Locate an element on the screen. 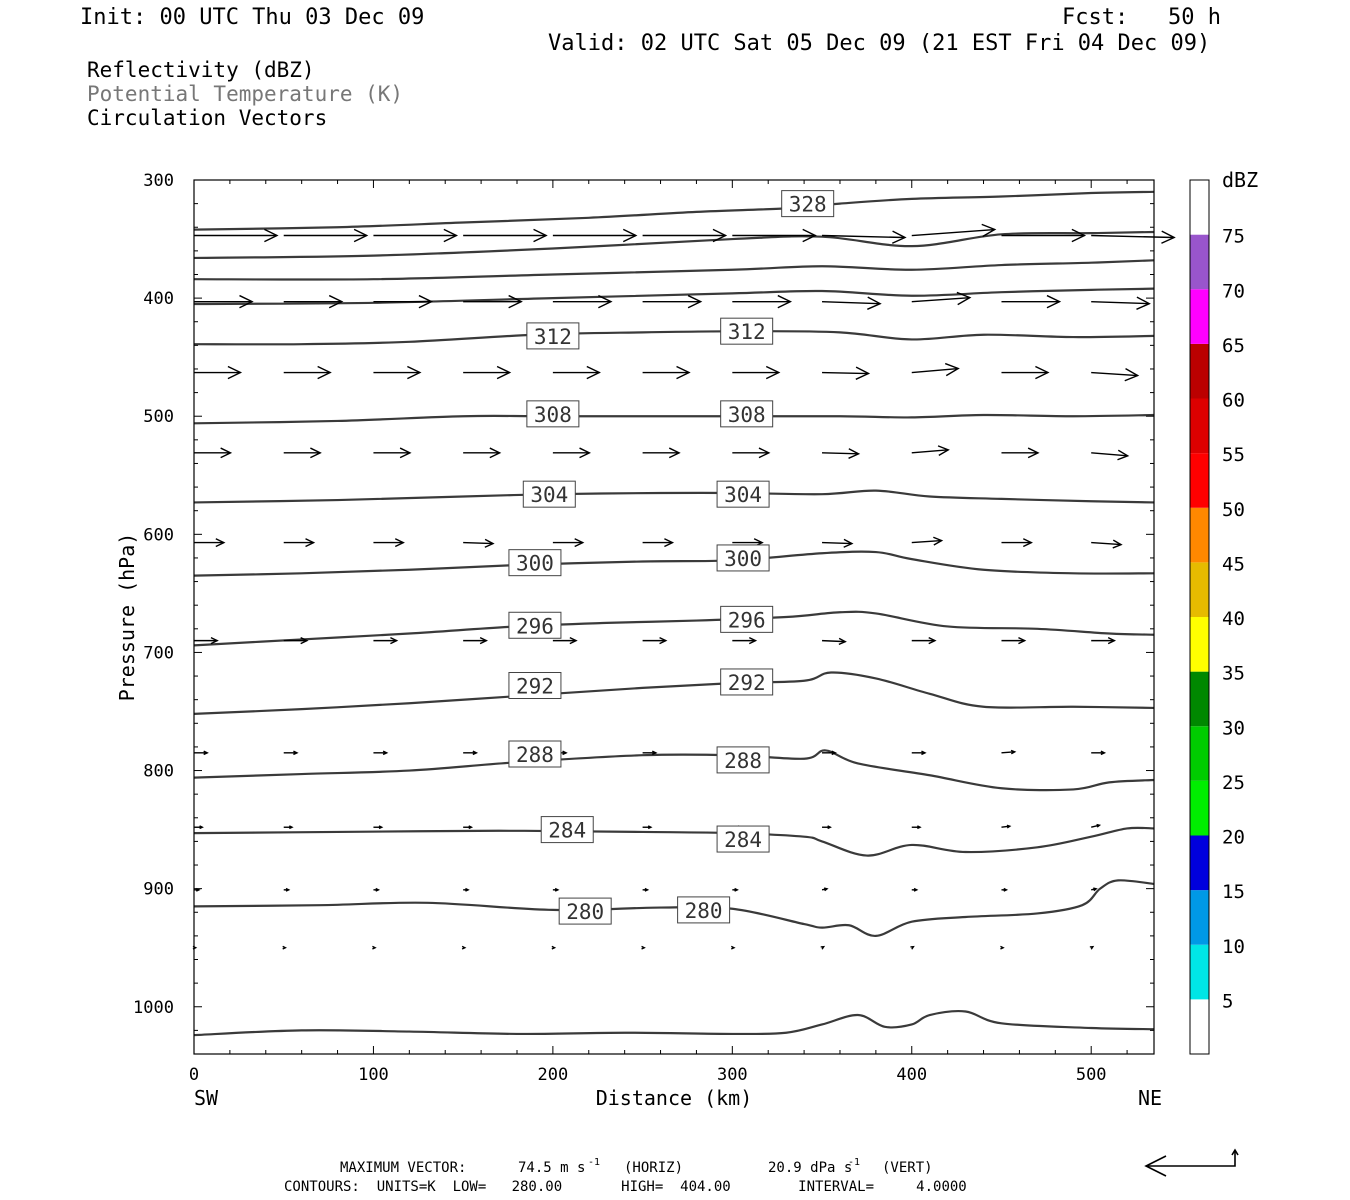 The width and height of the screenshot is (1350, 1200). horiz-tag: (HORIZ) is located at coordinates (653, 1168).